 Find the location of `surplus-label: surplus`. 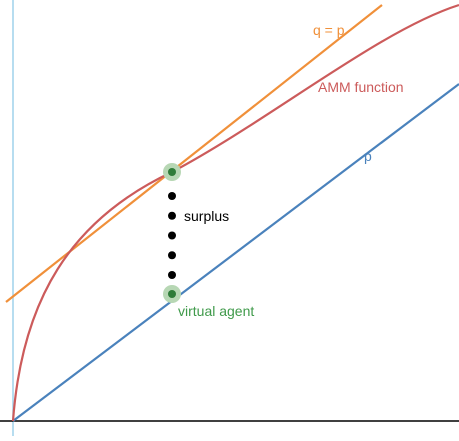

surplus-label: surplus is located at coordinates (206, 216).